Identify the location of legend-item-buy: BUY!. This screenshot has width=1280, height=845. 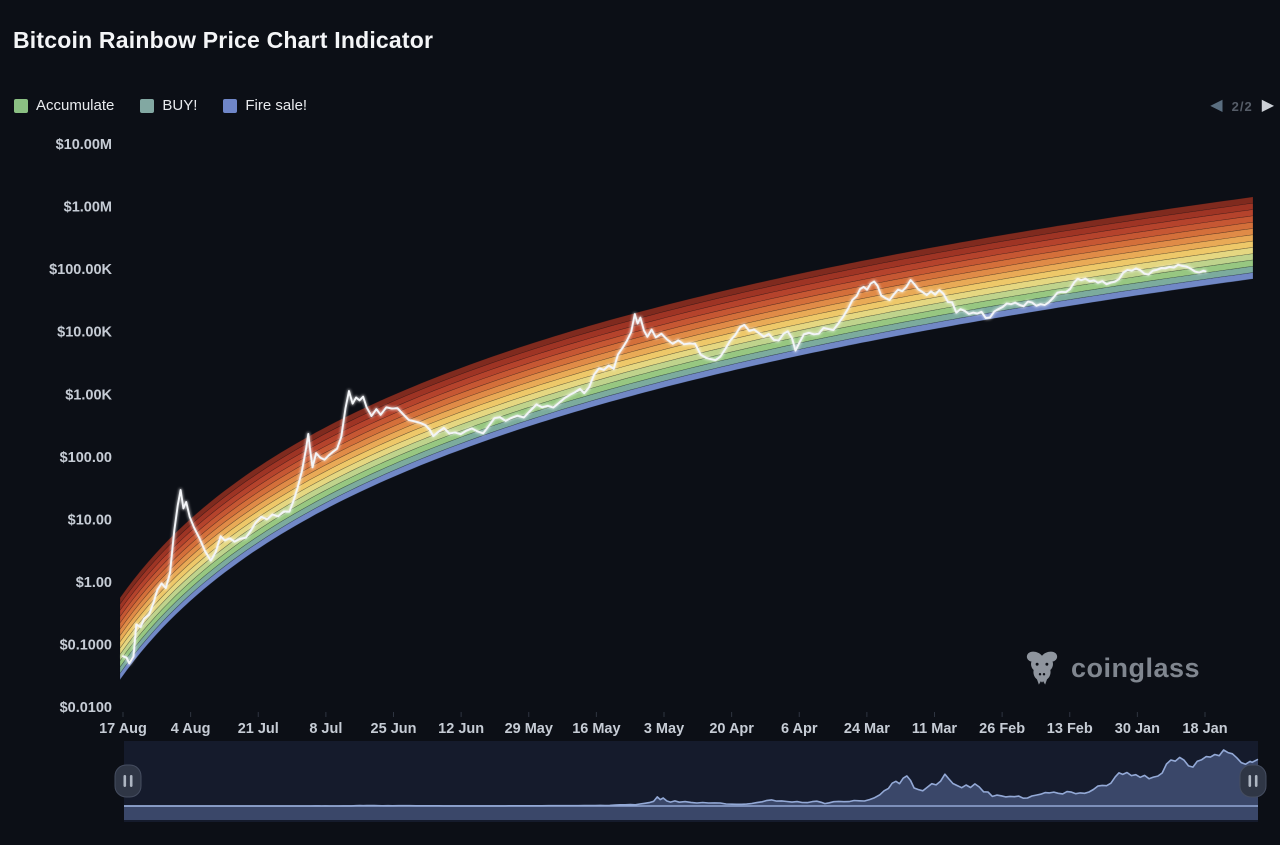
(168, 105).